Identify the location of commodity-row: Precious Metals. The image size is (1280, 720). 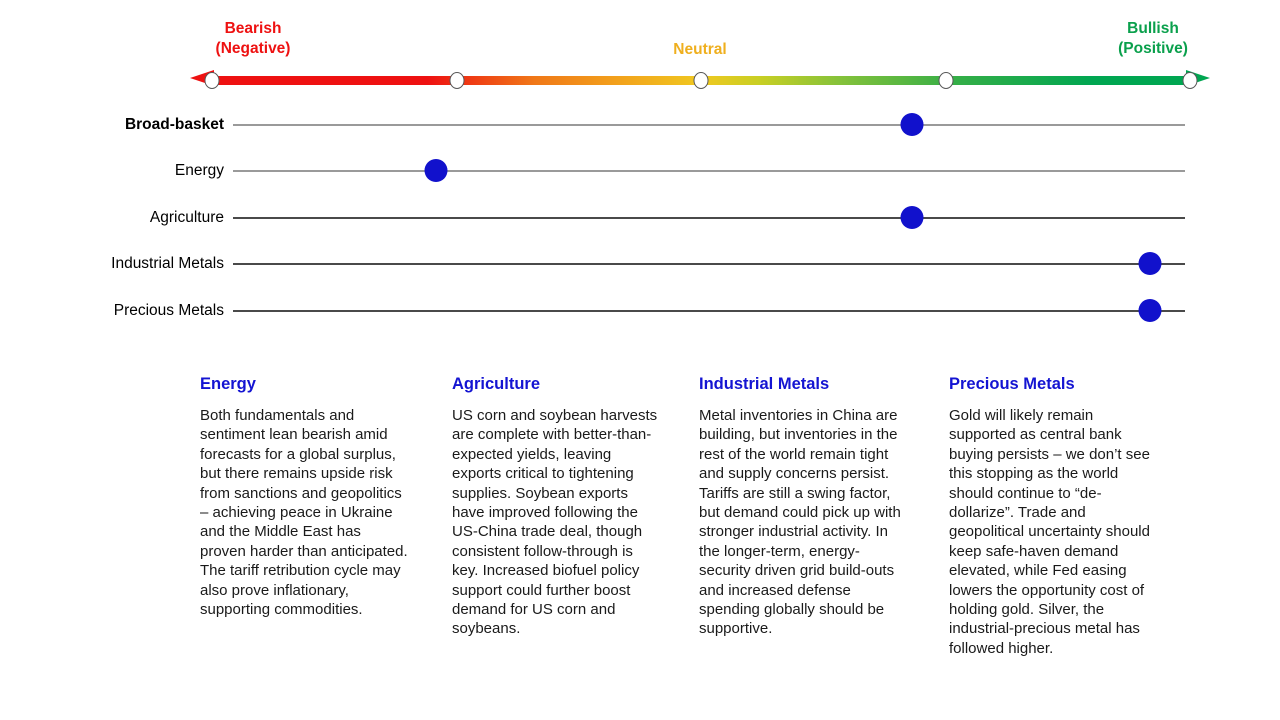
(640, 311).